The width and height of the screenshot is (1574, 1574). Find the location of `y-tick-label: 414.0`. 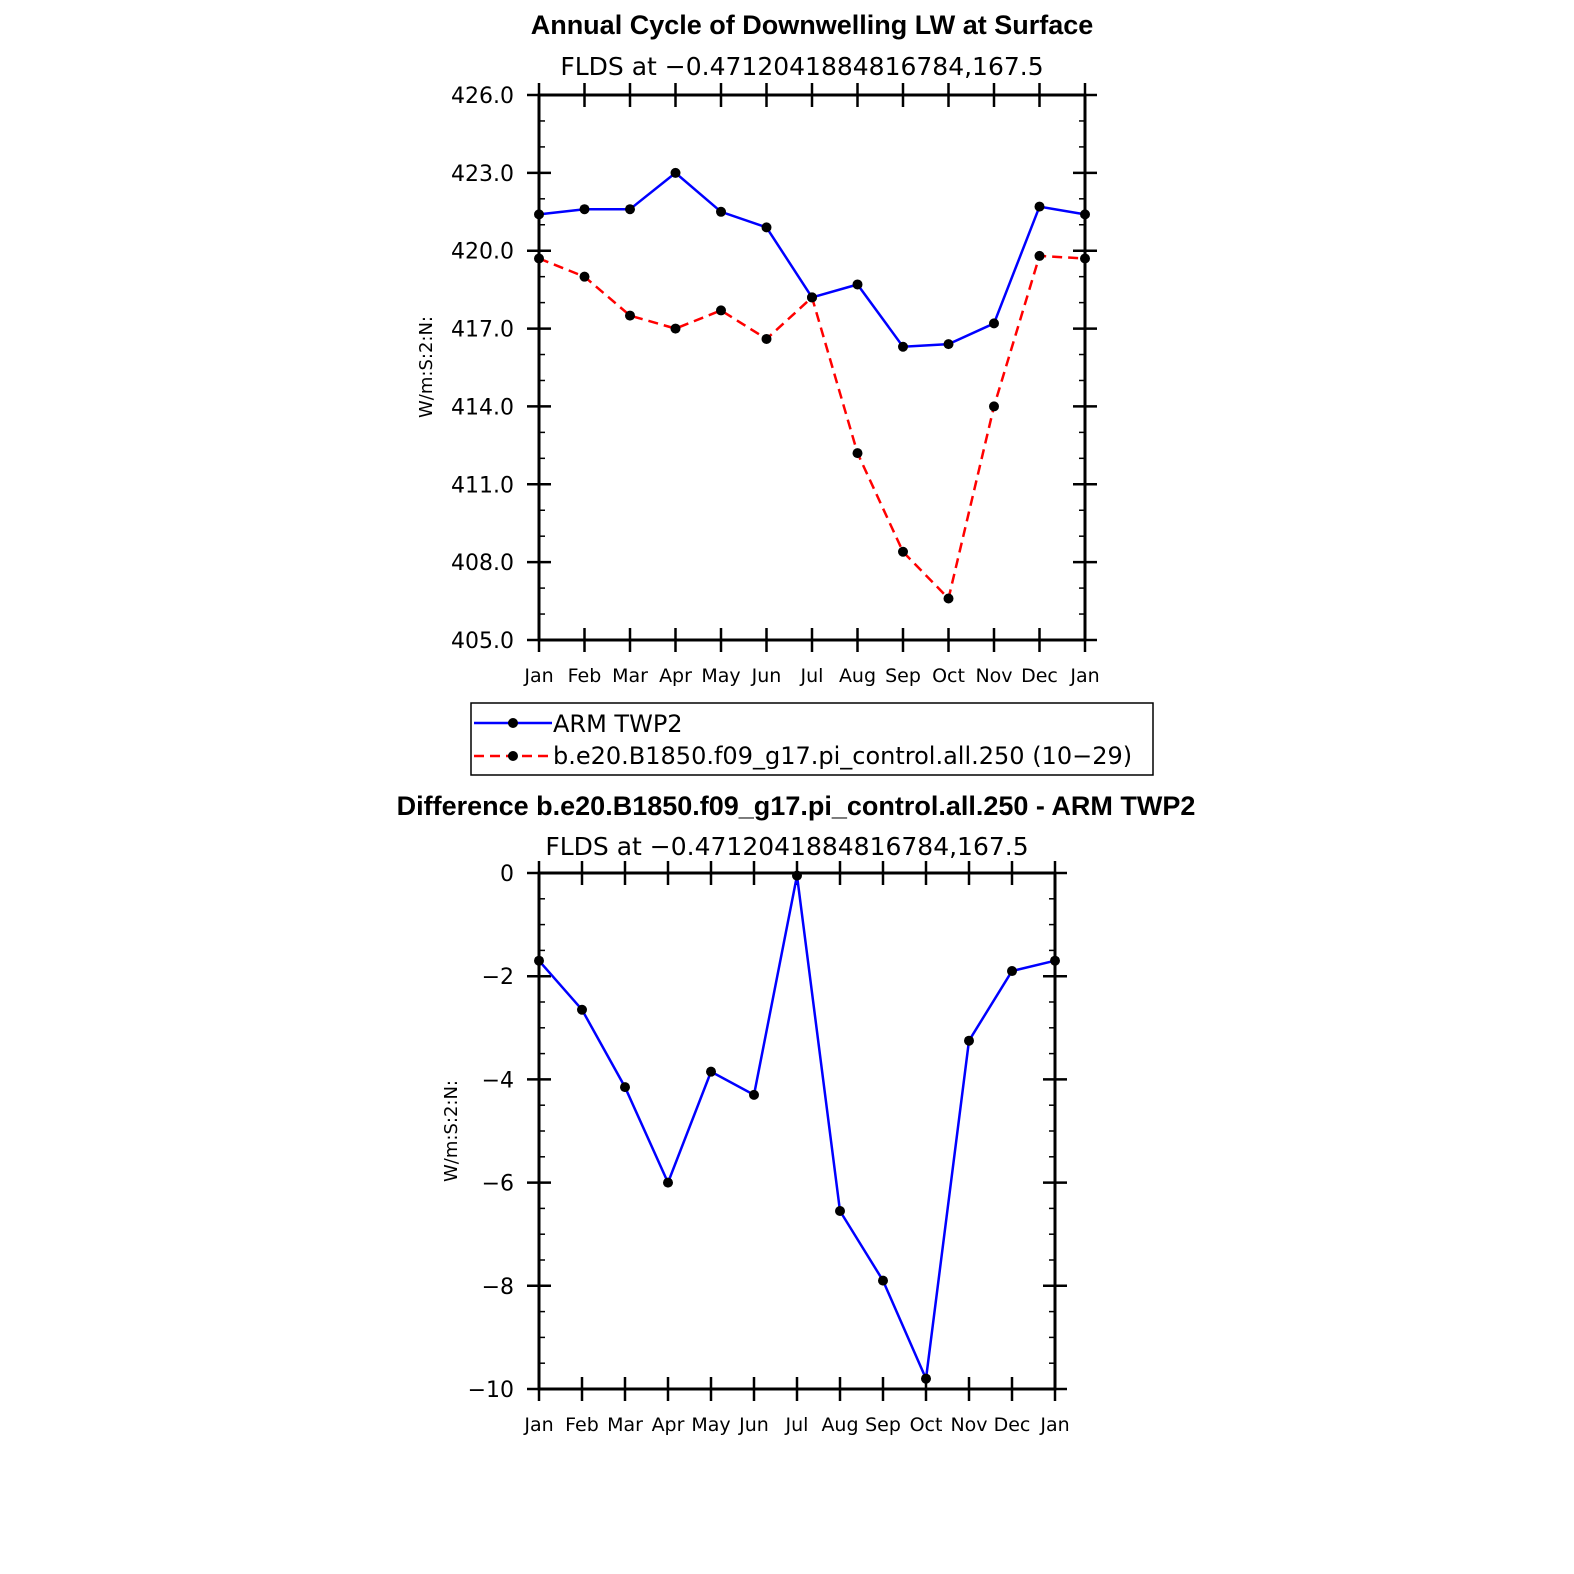

y-tick-label: 414.0 is located at coordinates (482, 407).